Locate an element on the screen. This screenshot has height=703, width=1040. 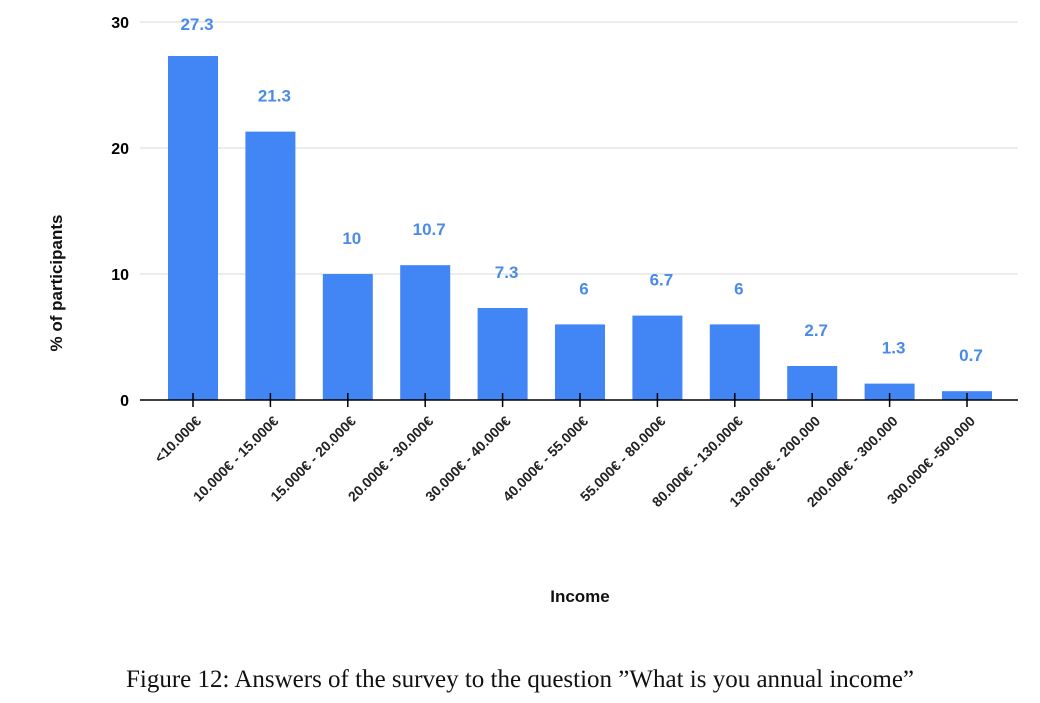
x-tick-label: 20.000€ - 30.000€ is located at coordinates (391, 459).